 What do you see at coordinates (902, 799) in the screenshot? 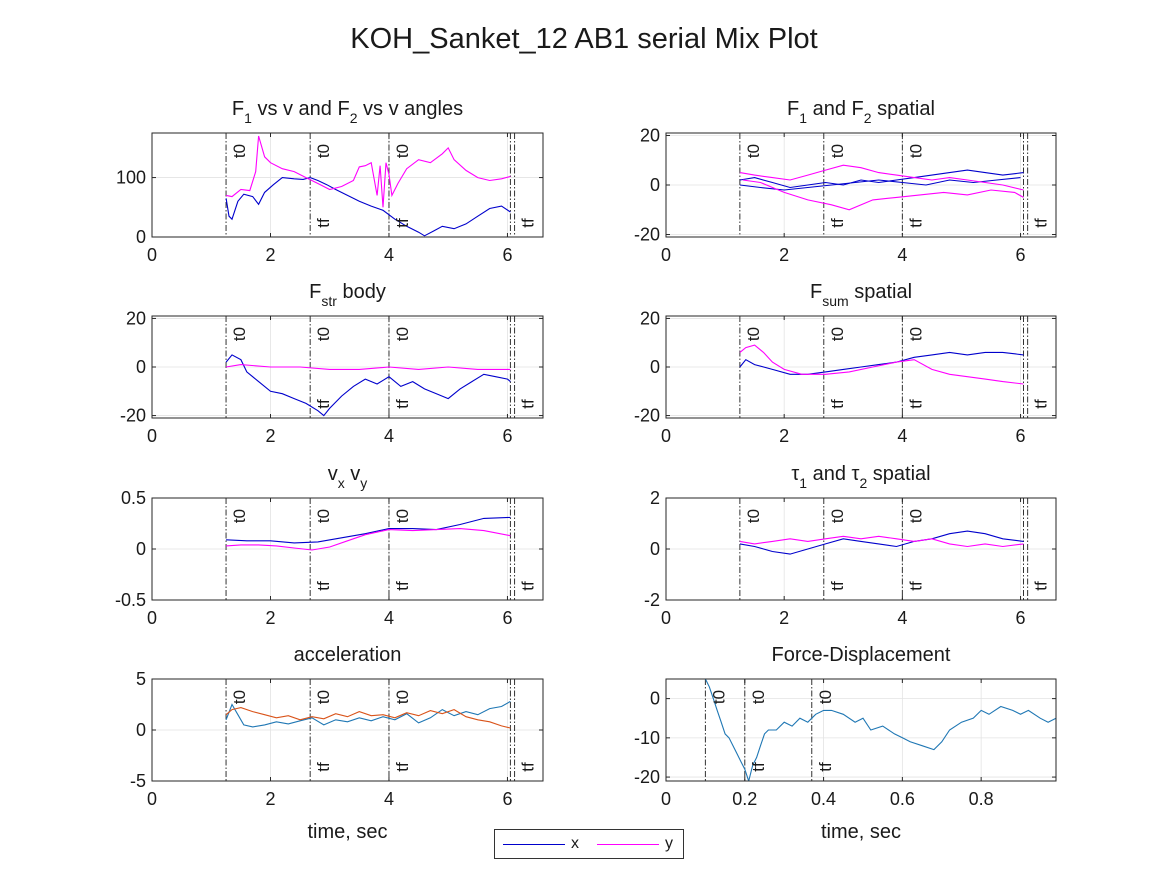
I see `x-tick-label: 0.6` at bounding box center [902, 799].